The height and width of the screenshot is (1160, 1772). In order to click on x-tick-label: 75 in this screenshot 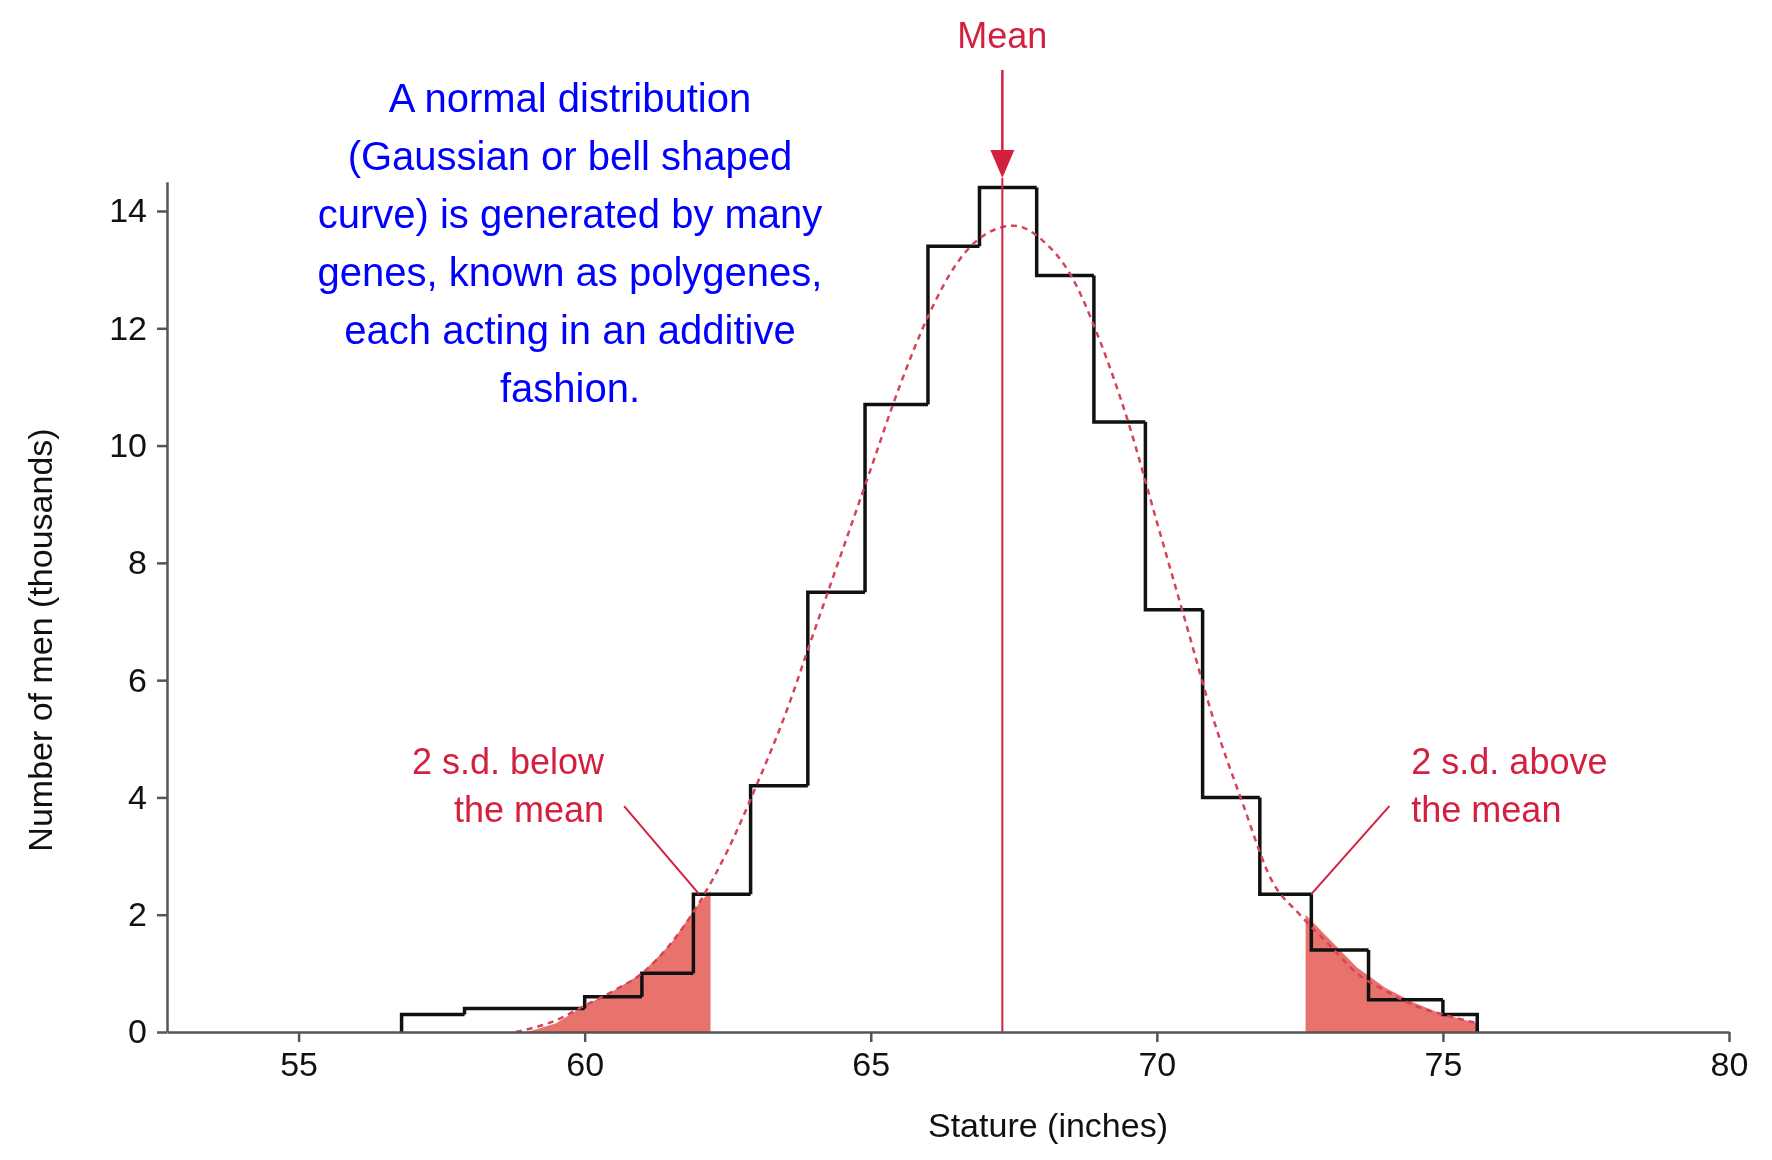, I will do `click(1443, 1064)`.